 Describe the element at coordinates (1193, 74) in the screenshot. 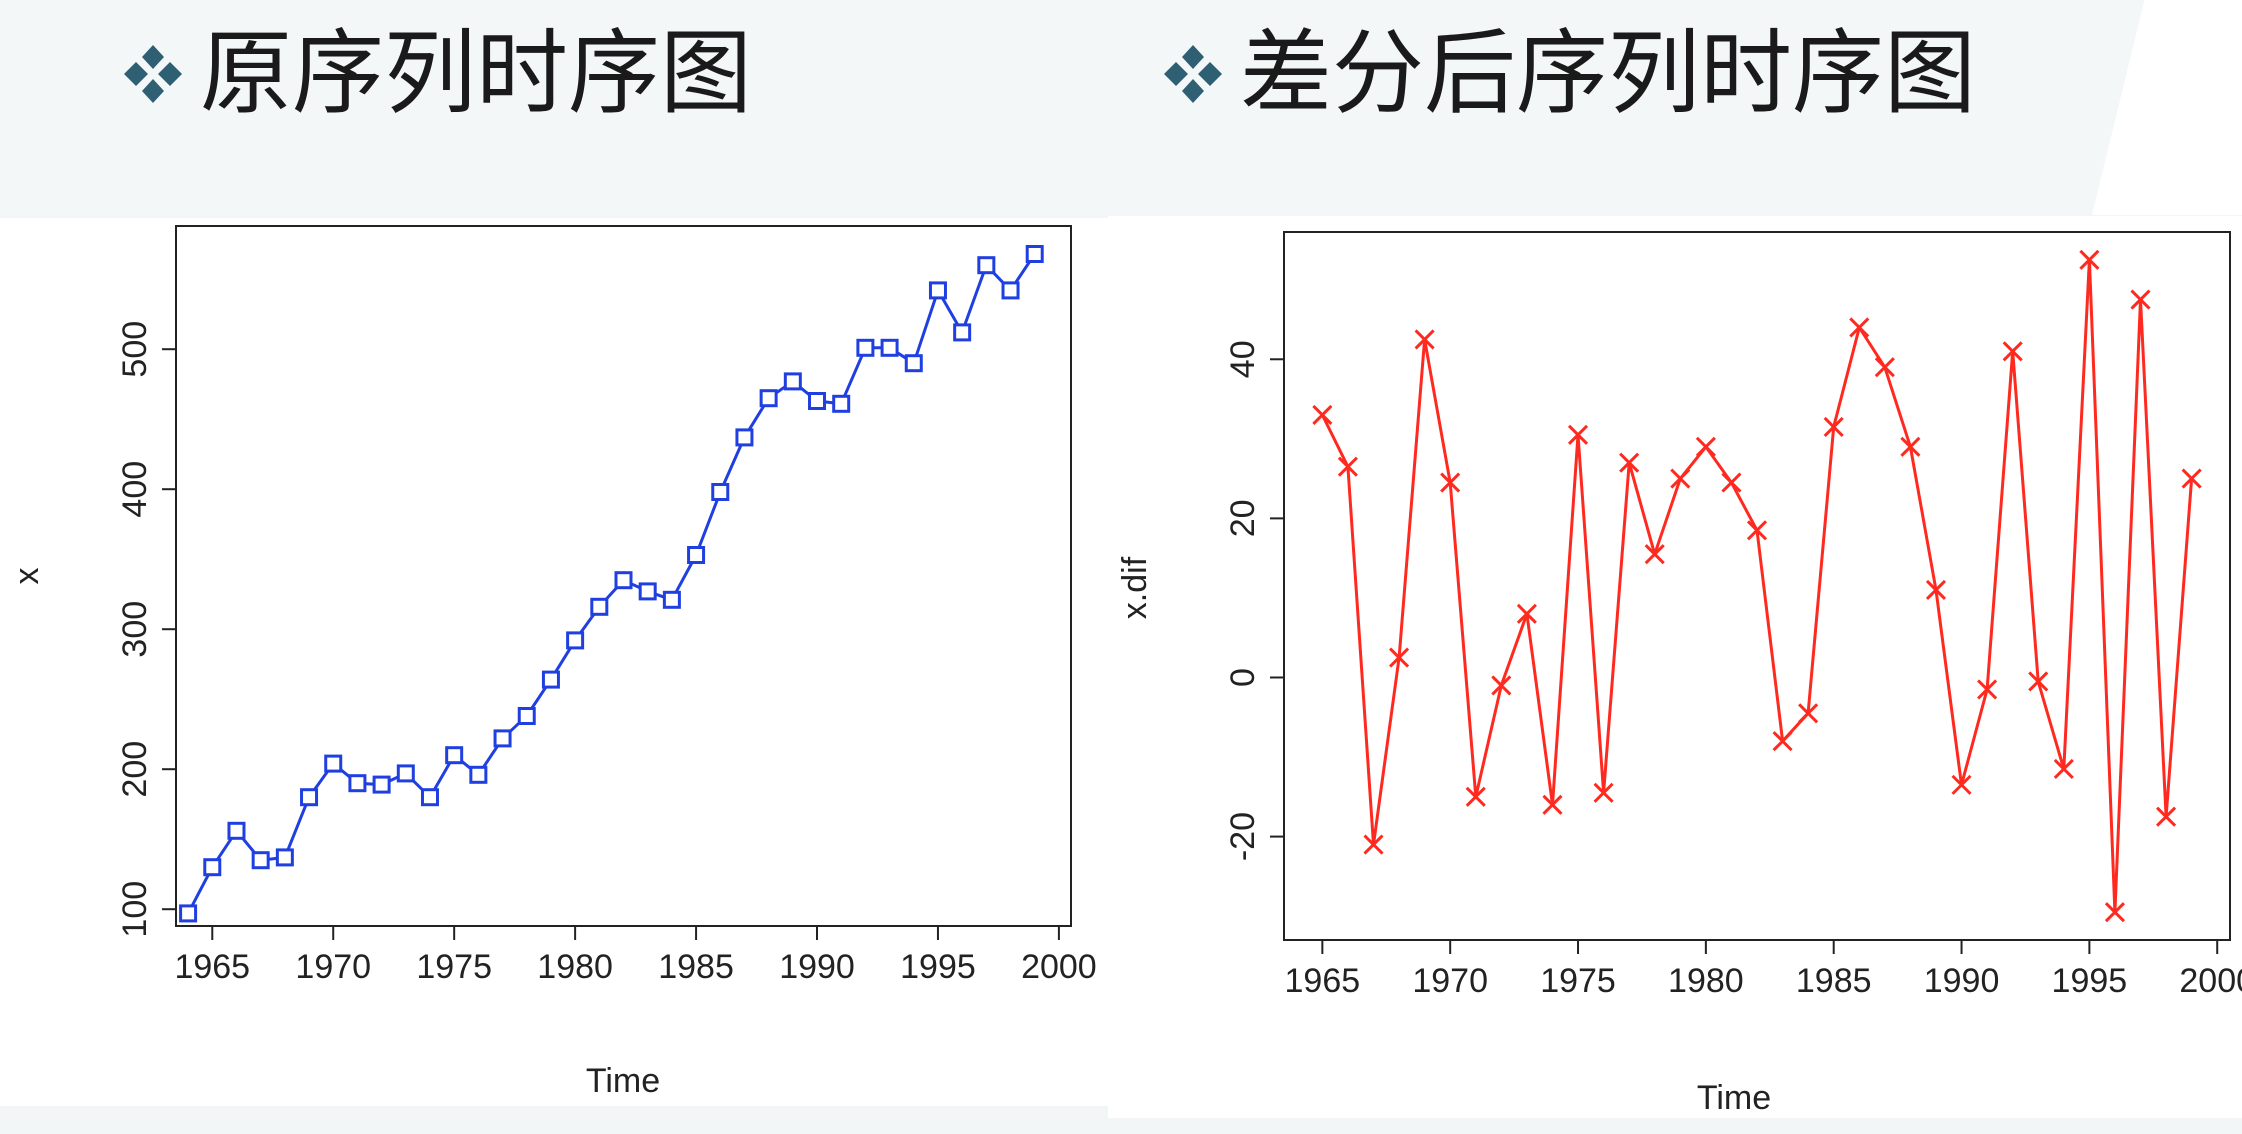

I see `diamond-cluster-icon` at that location.